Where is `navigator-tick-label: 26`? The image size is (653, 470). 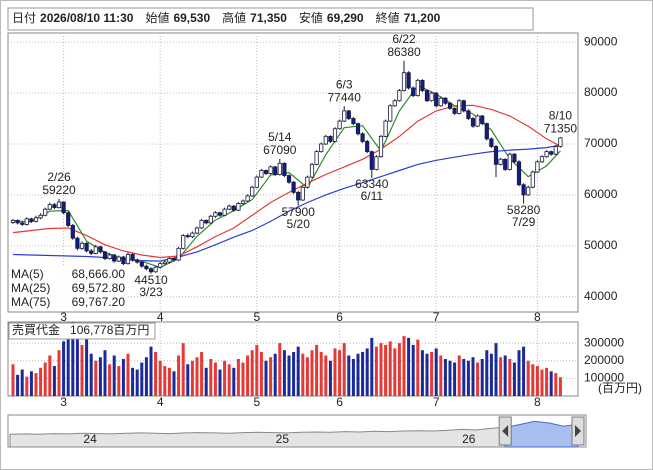 navigator-tick-label: 26 is located at coordinates (469, 439).